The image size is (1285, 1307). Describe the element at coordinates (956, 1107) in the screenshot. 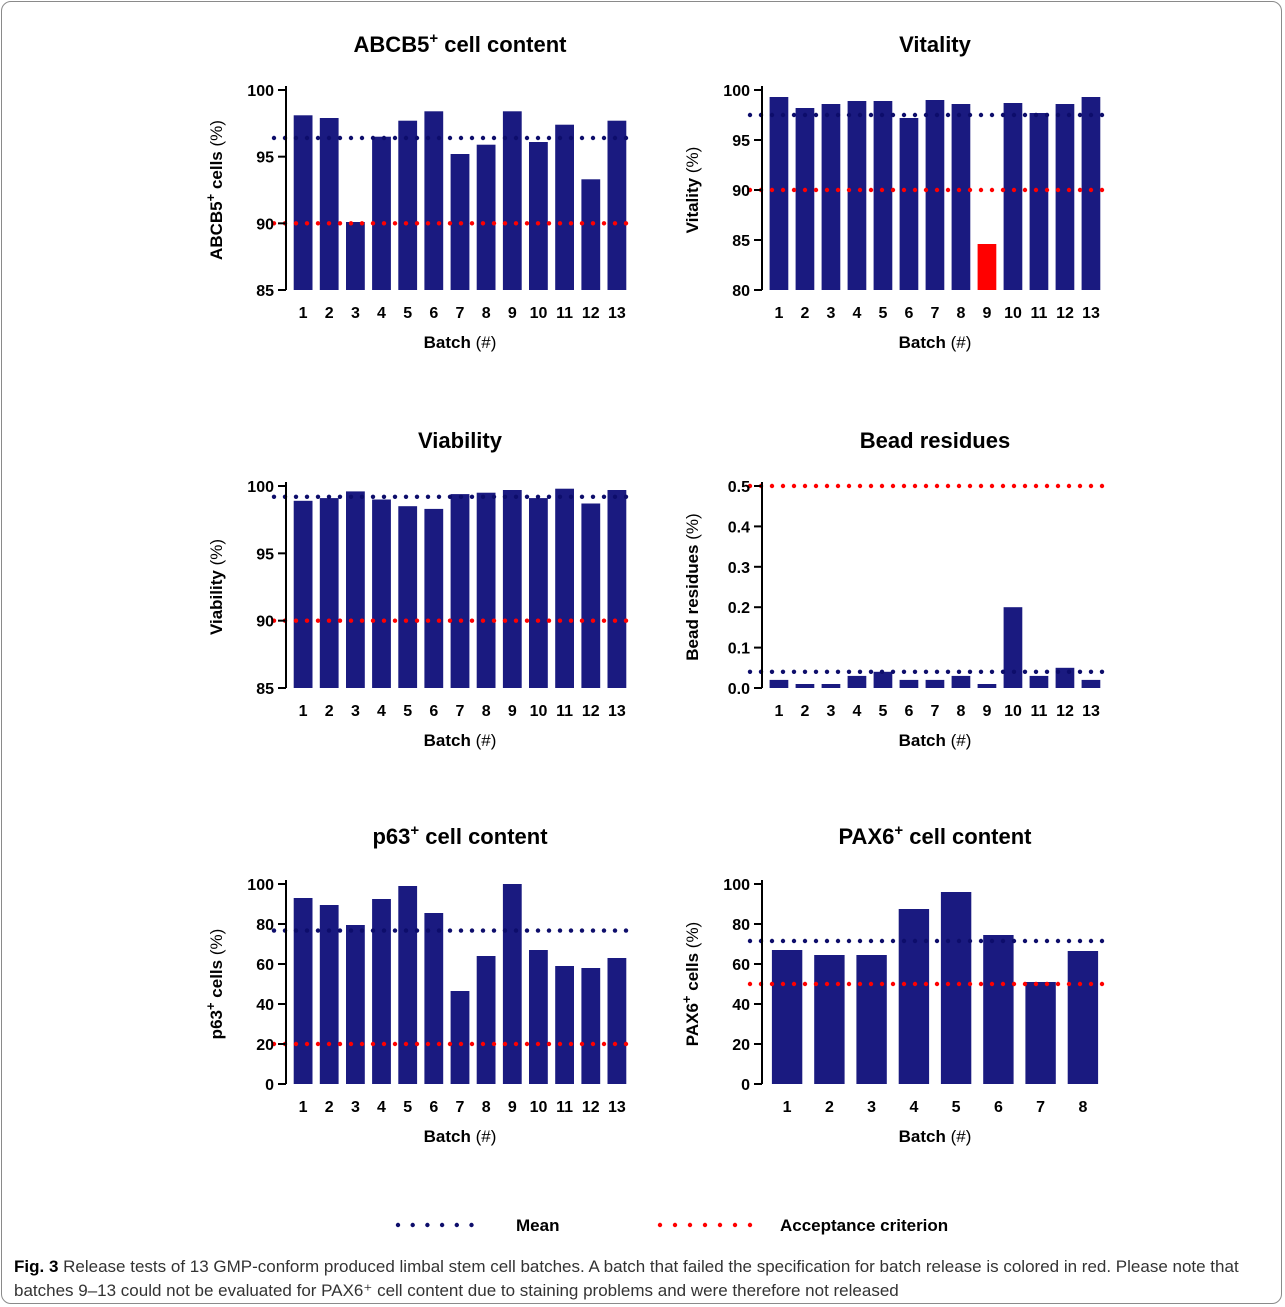

I see `x-tick-label: 5` at that location.